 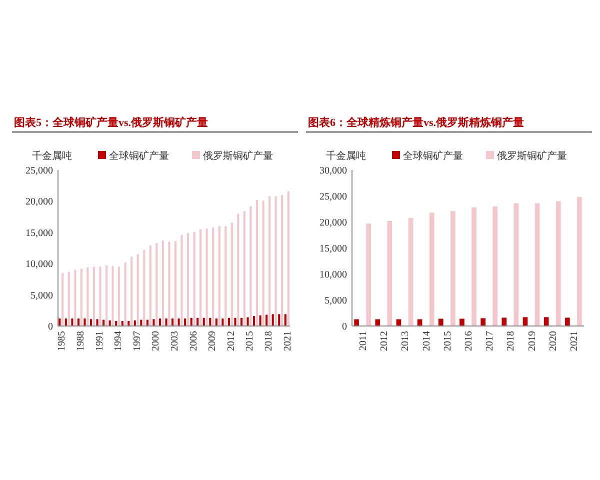 What do you see at coordinates (156, 341) in the screenshot?
I see `x-tick-label: 2000` at bounding box center [156, 341].